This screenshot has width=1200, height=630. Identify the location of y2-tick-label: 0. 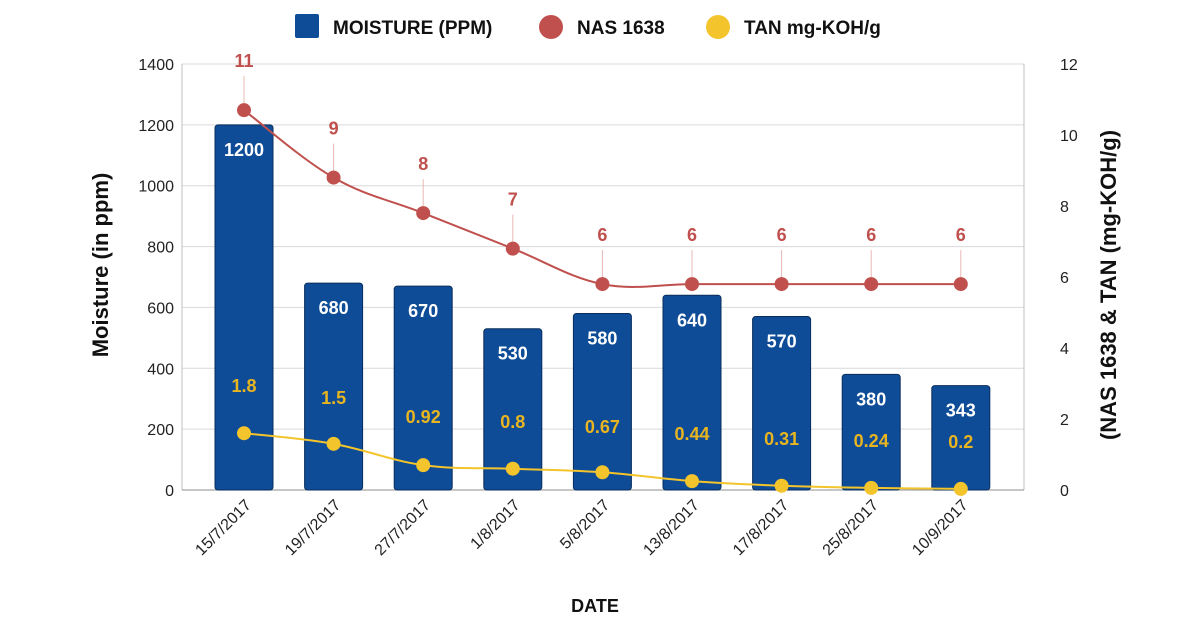
(1064, 491).